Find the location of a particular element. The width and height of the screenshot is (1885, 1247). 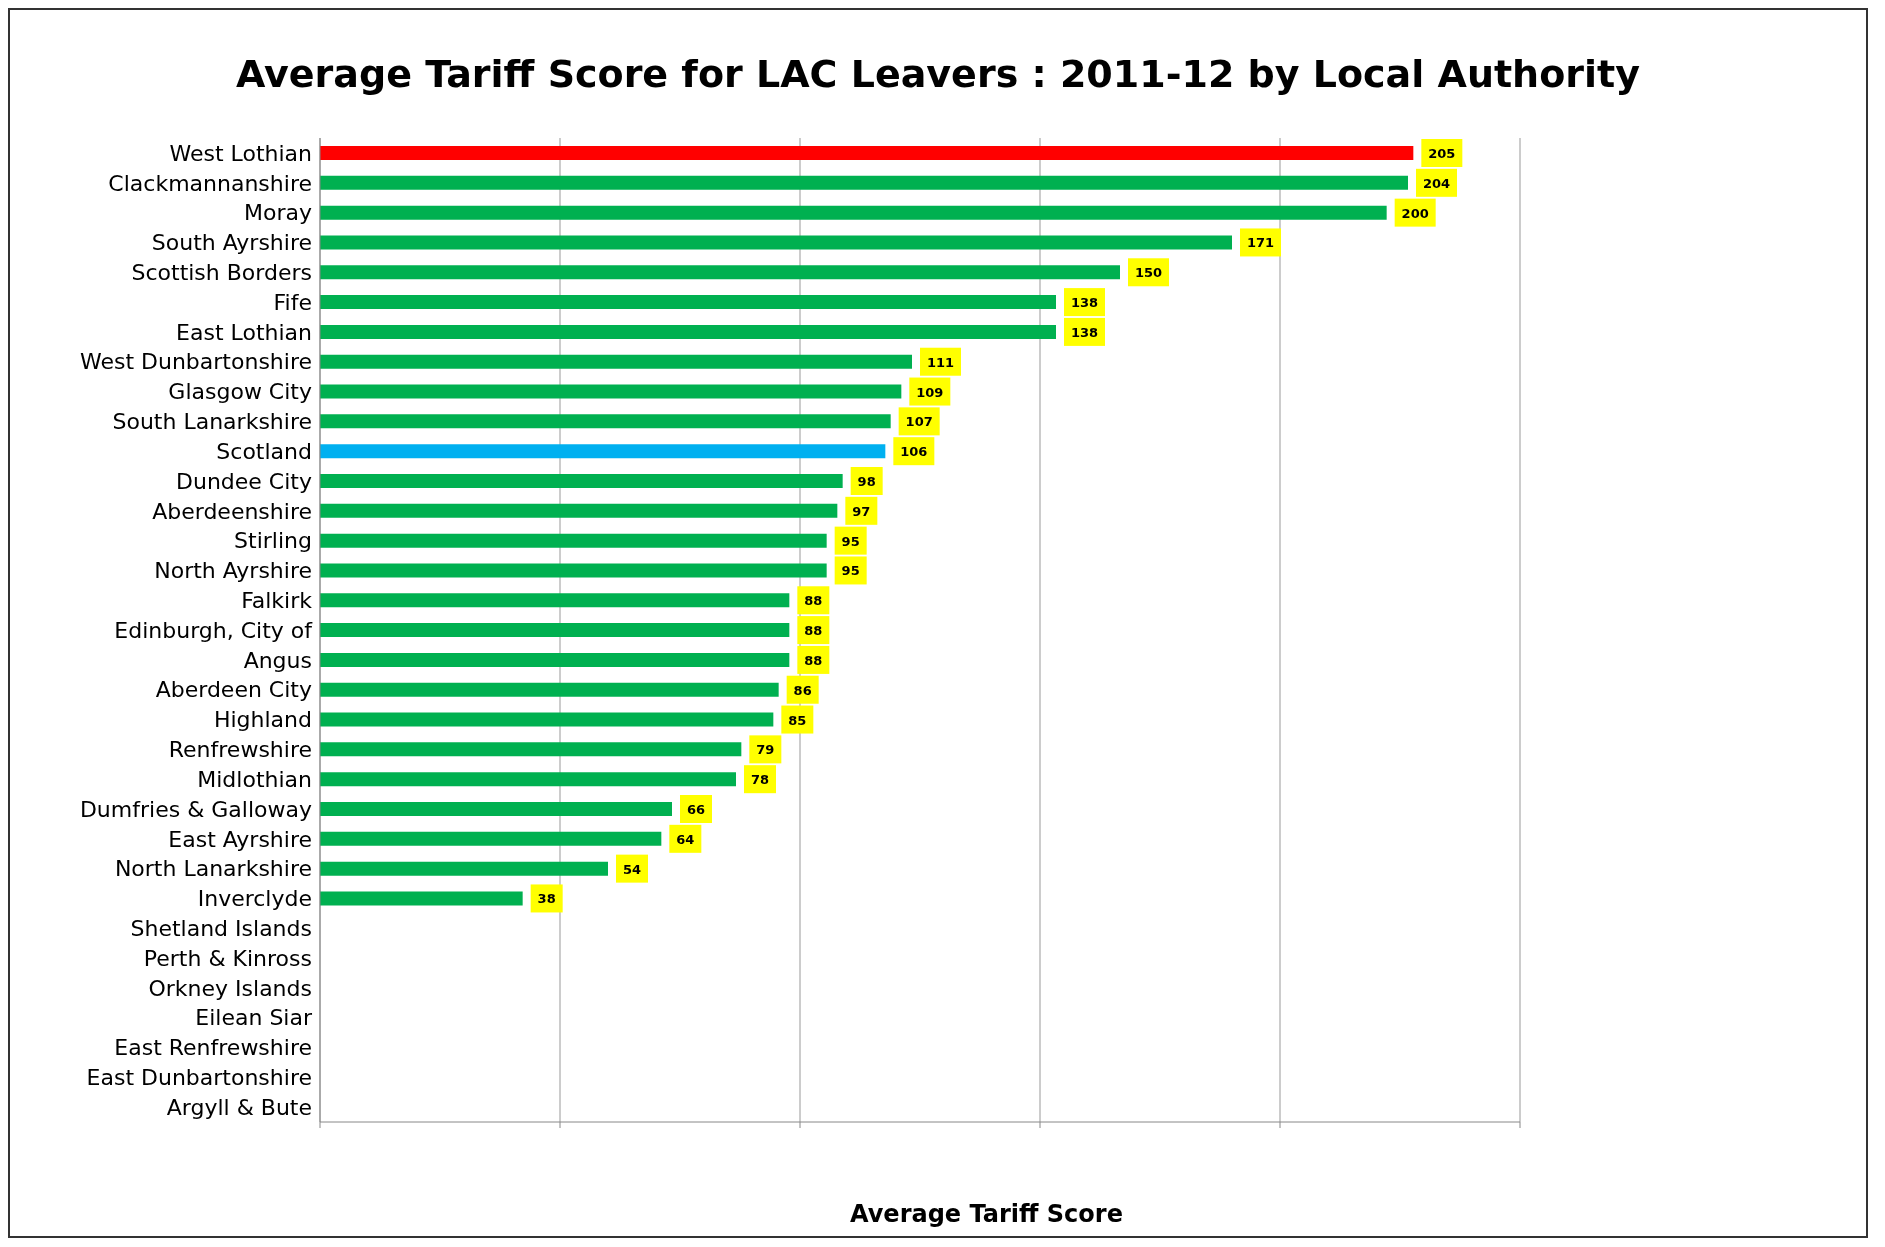

data-label: 78 is located at coordinates (760, 780).